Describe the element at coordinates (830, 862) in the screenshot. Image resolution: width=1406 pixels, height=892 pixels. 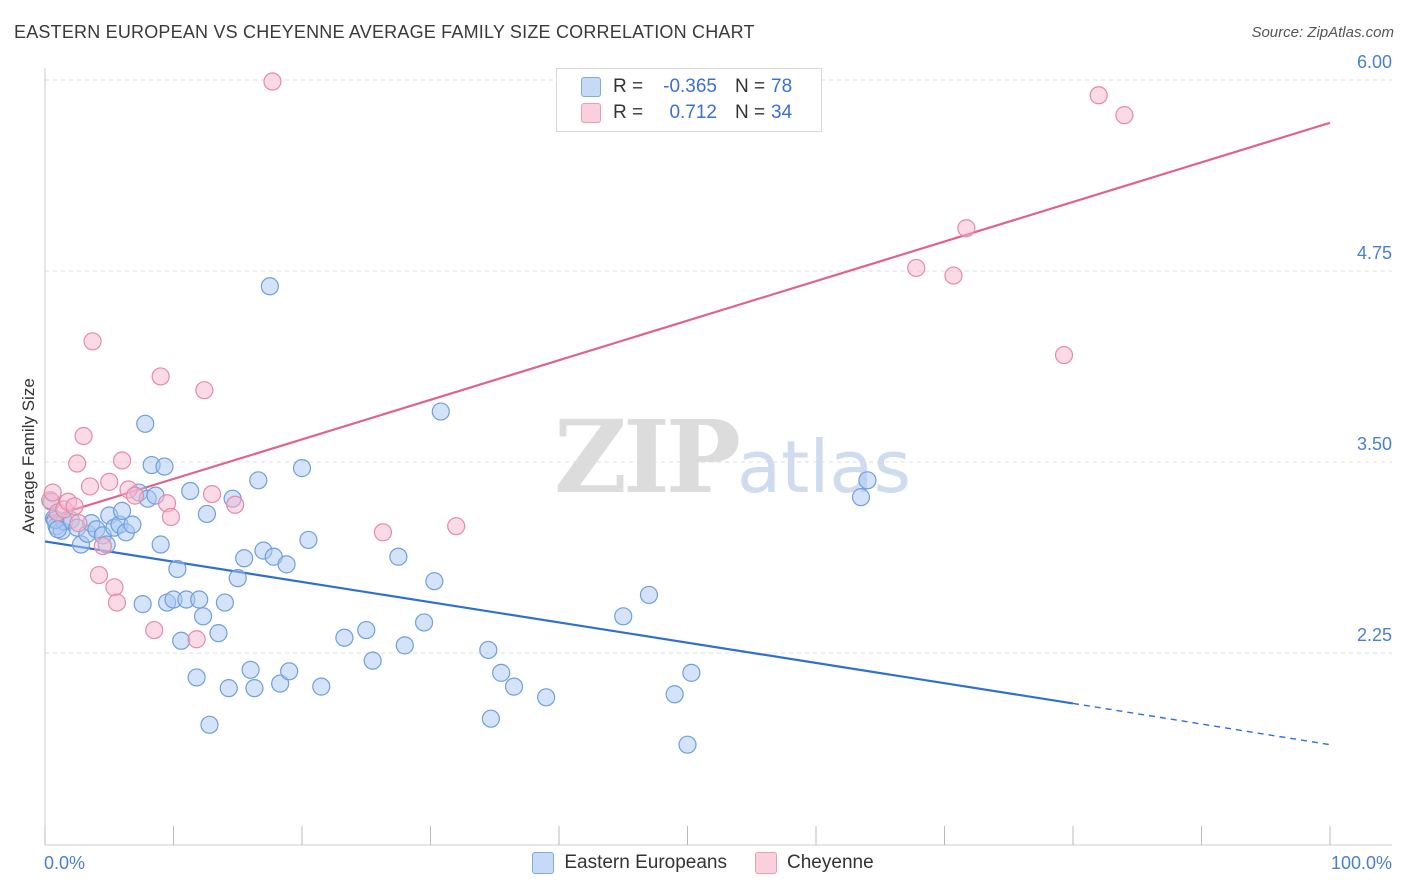
I see `legend-label-cheyenne: Cheyenne` at that location.